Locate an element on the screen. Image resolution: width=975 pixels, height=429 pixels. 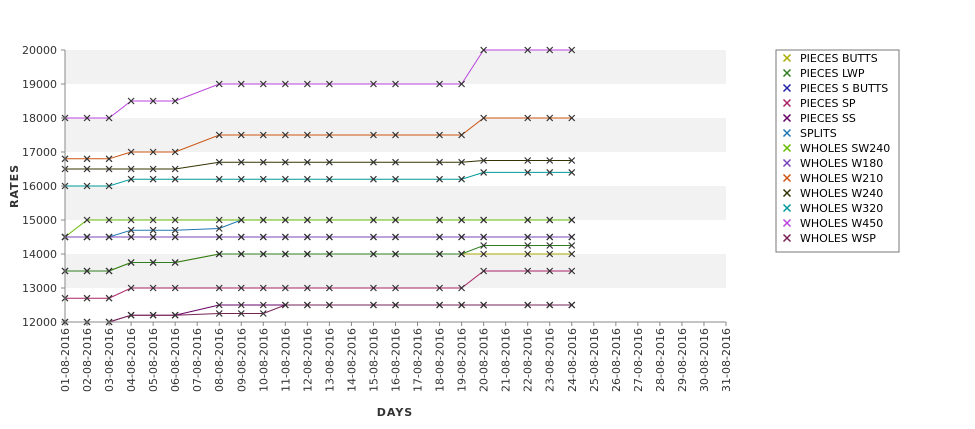
legend-item-wholes-w450: WHOLES W450 is located at coordinates (832, 223).